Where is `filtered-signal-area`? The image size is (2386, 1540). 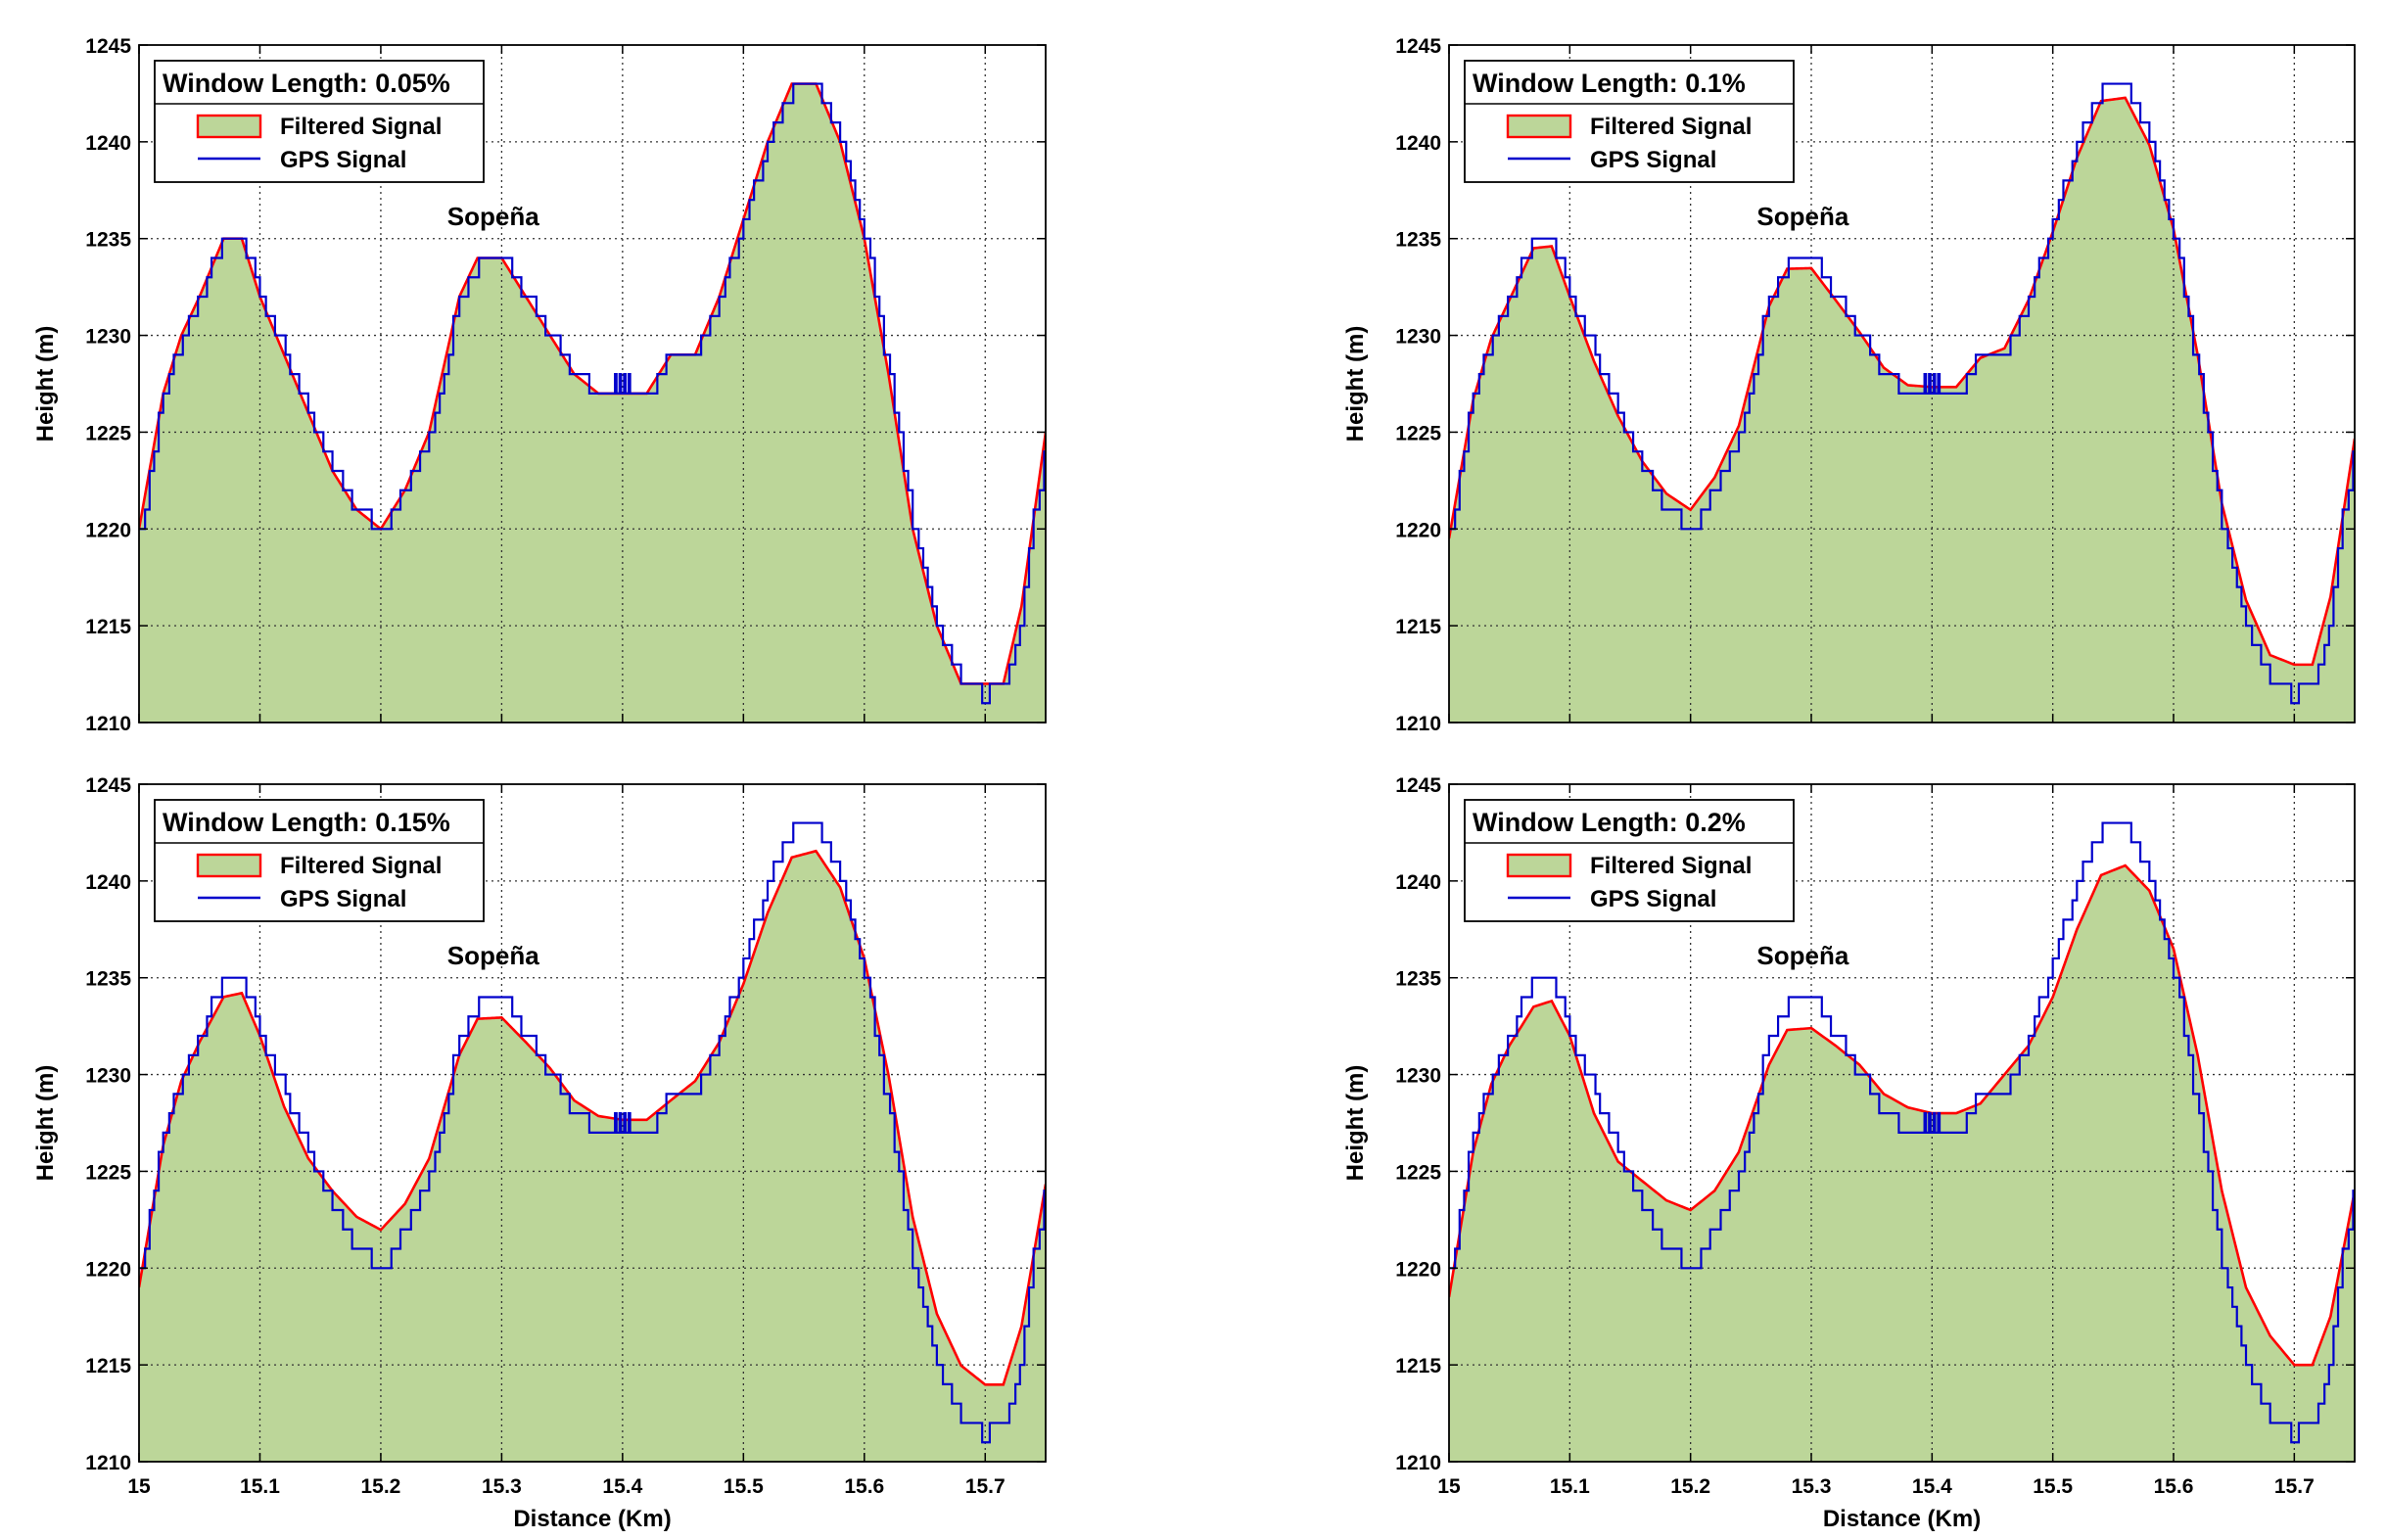
filtered-signal-area is located at coordinates (1902, 1163).